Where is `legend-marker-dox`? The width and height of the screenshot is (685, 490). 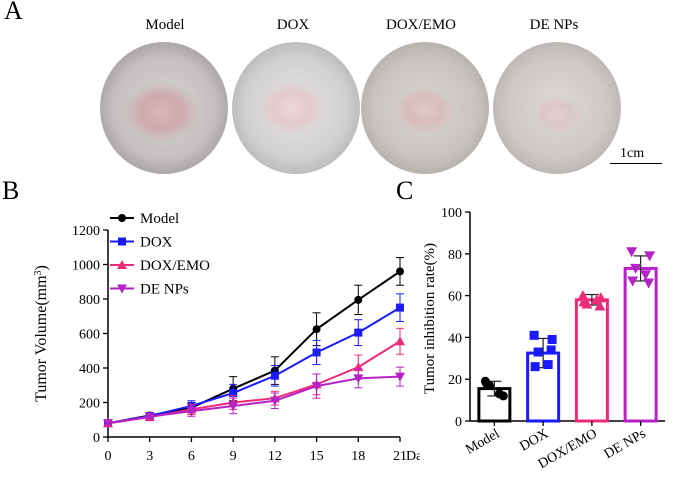
legend-marker-dox is located at coordinates (122, 241).